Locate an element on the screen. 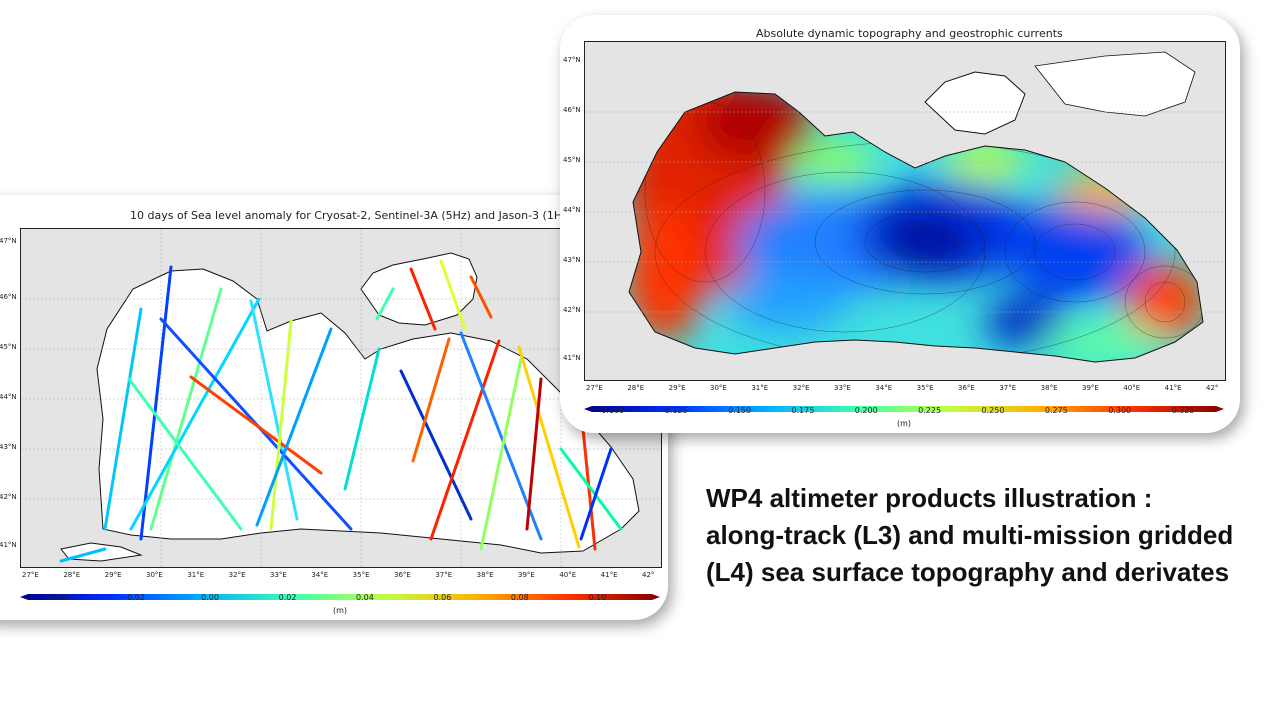 The image size is (1280, 720). adt-azov-white is located at coordinates (975, 103).